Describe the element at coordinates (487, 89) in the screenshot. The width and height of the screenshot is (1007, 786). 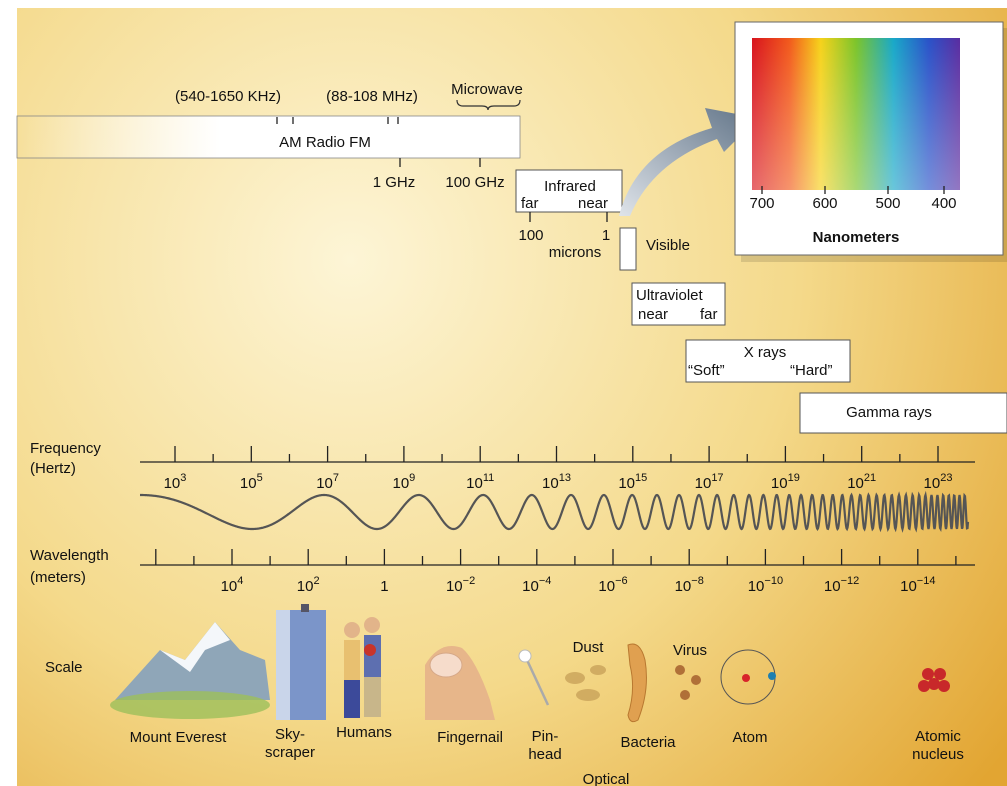
I see `microwave-label: Microwave` at that location.